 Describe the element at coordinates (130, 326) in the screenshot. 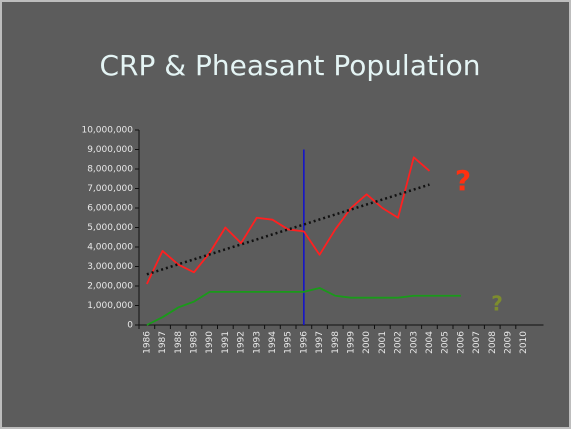

I see `y-tick-label: 0` at that location.